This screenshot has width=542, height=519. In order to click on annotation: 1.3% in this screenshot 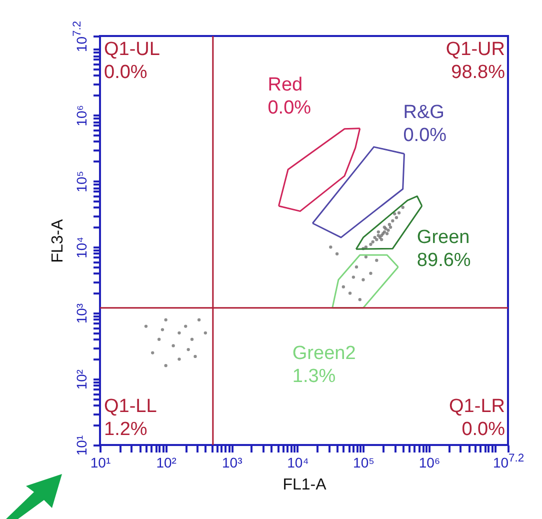, I will do `click(314, 376)`.